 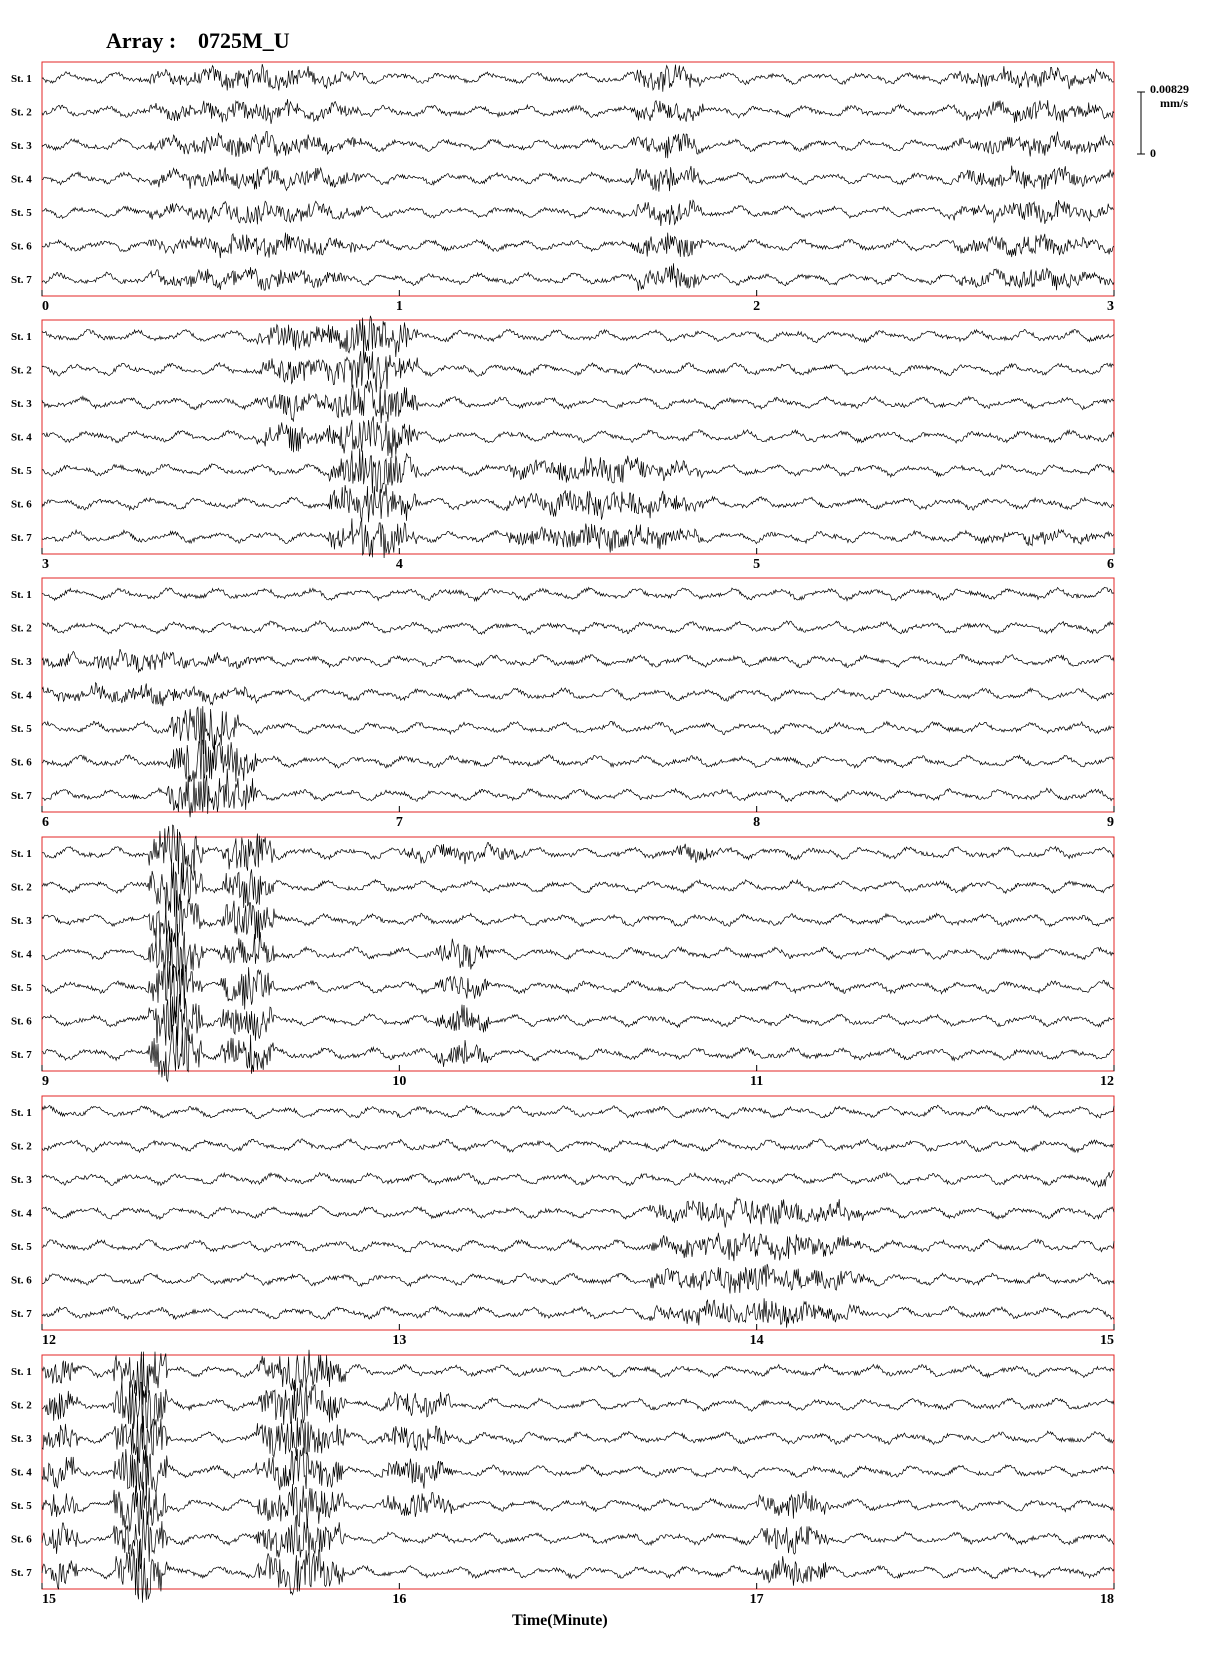 I want to click on x-tick-label: 10, so click(x=399, y=1081).